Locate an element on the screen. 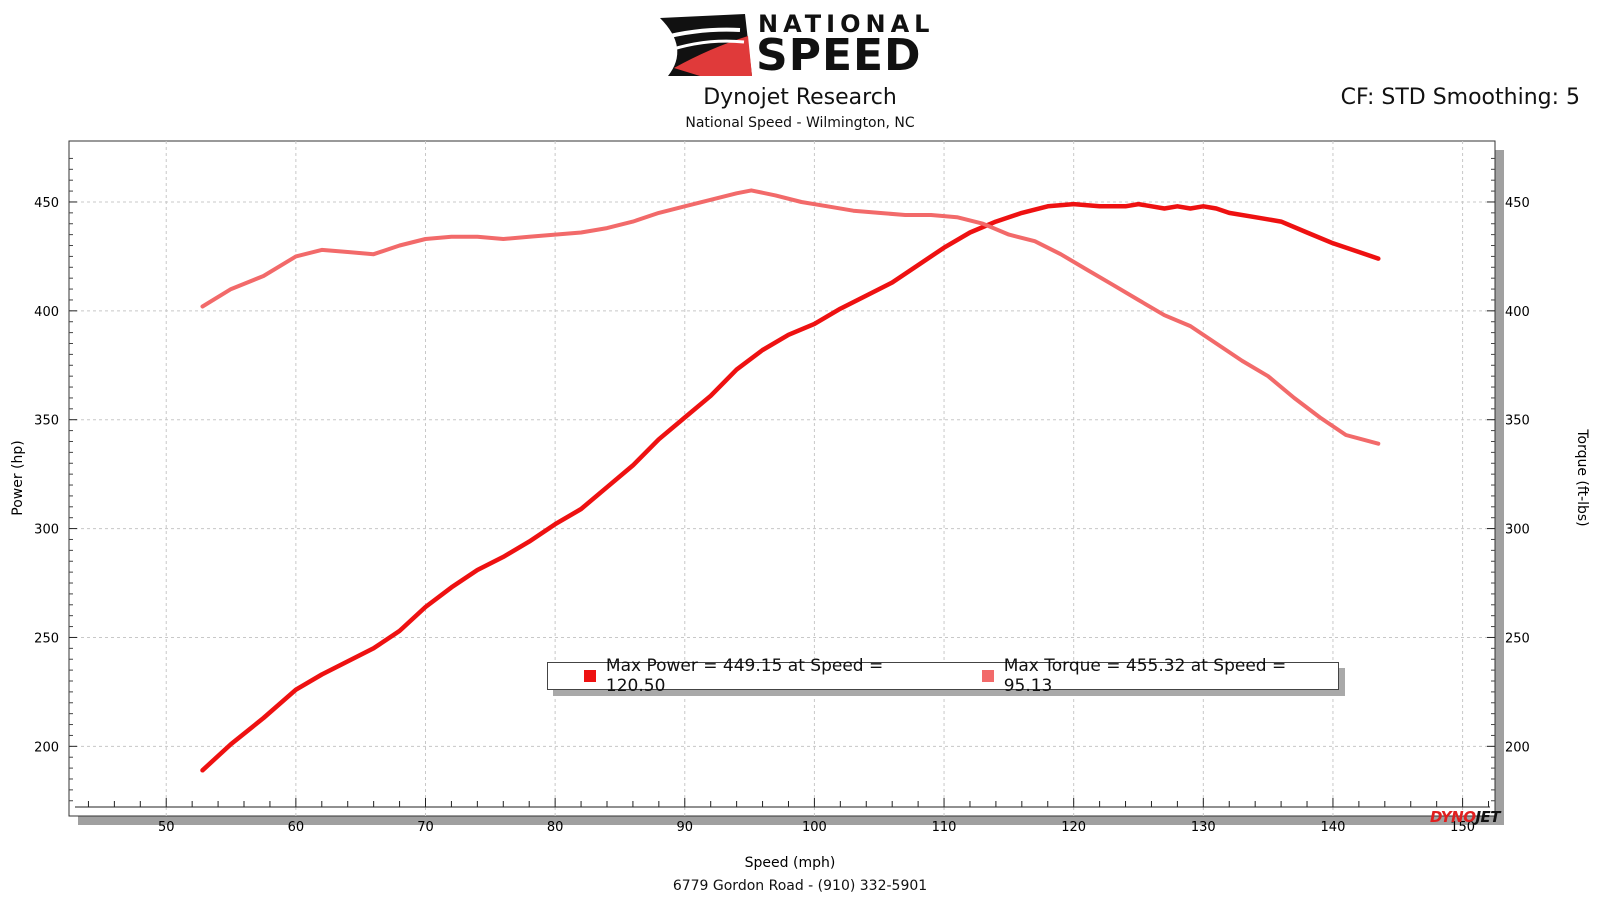 The image size is (1600, 900). x-tick-label: 50 is located at coordinates (166, 827).